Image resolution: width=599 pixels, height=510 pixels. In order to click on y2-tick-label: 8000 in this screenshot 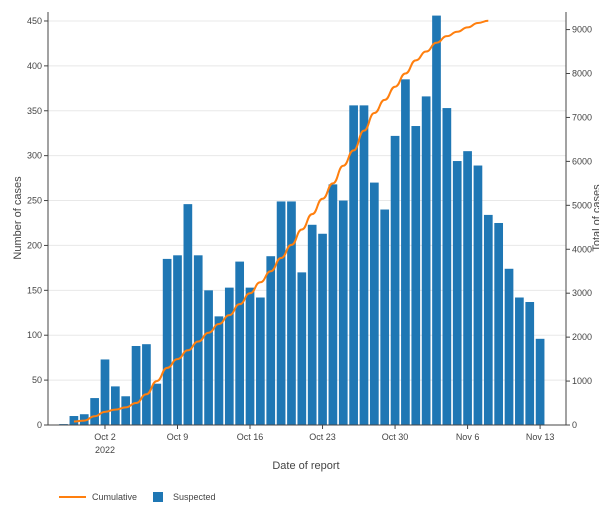, I will do `click(582, 74)`.